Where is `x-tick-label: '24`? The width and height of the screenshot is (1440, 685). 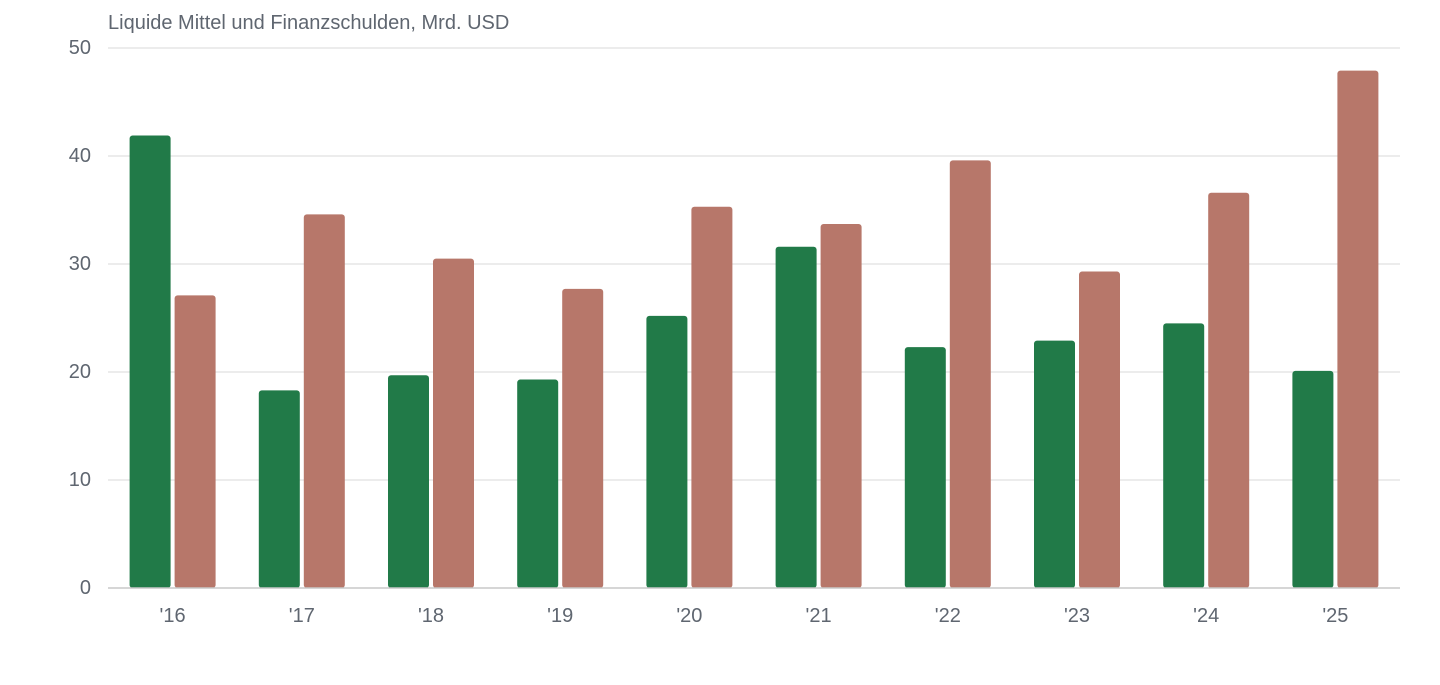 x-tick-label: '24 is located at coordinates (1206, 616).